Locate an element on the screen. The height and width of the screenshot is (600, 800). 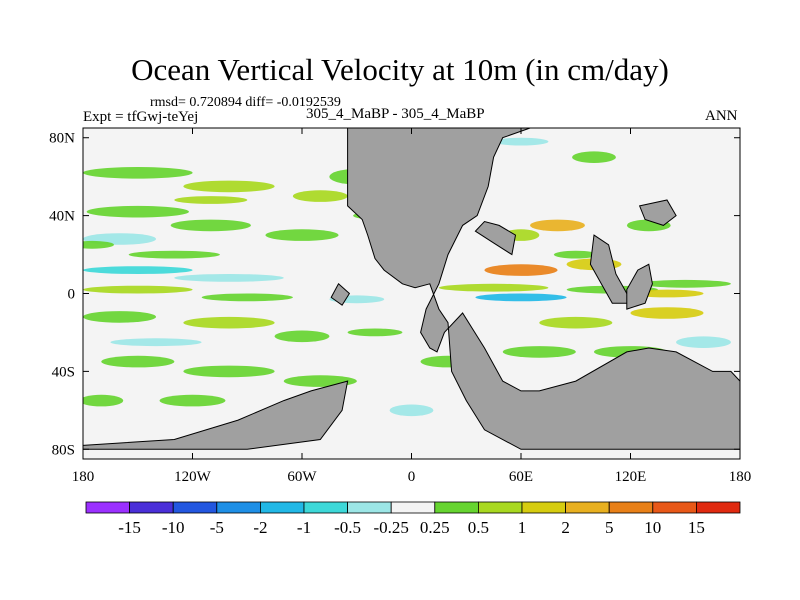
colorbar-label: 15 is located at coordinates (696, 527).